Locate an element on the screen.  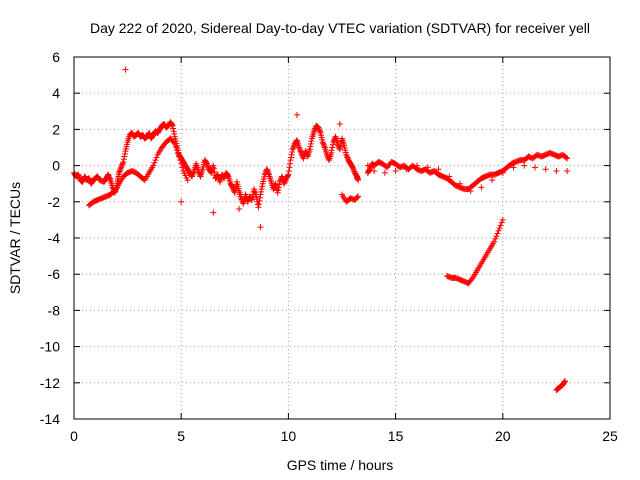
x-tick-label: 5 is located at coordinates (181, 436).